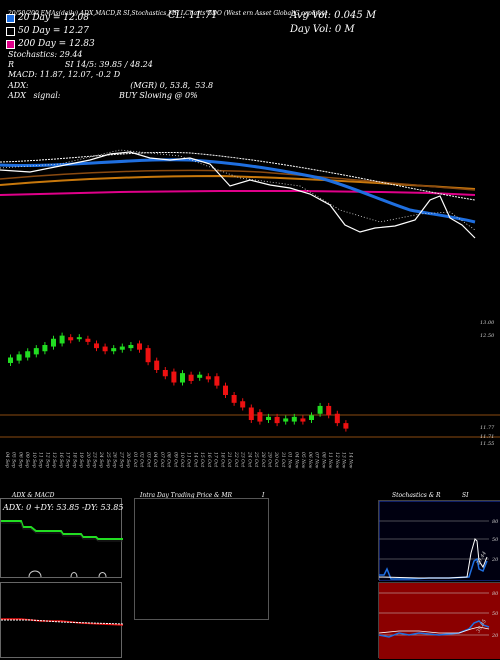 The width and height of the screenshot is (500, 660). What do you see at coordinates (323, 460) in the screenshot?
I see `date-tick-label: 08 Nov` at bounding box center [323, 460].